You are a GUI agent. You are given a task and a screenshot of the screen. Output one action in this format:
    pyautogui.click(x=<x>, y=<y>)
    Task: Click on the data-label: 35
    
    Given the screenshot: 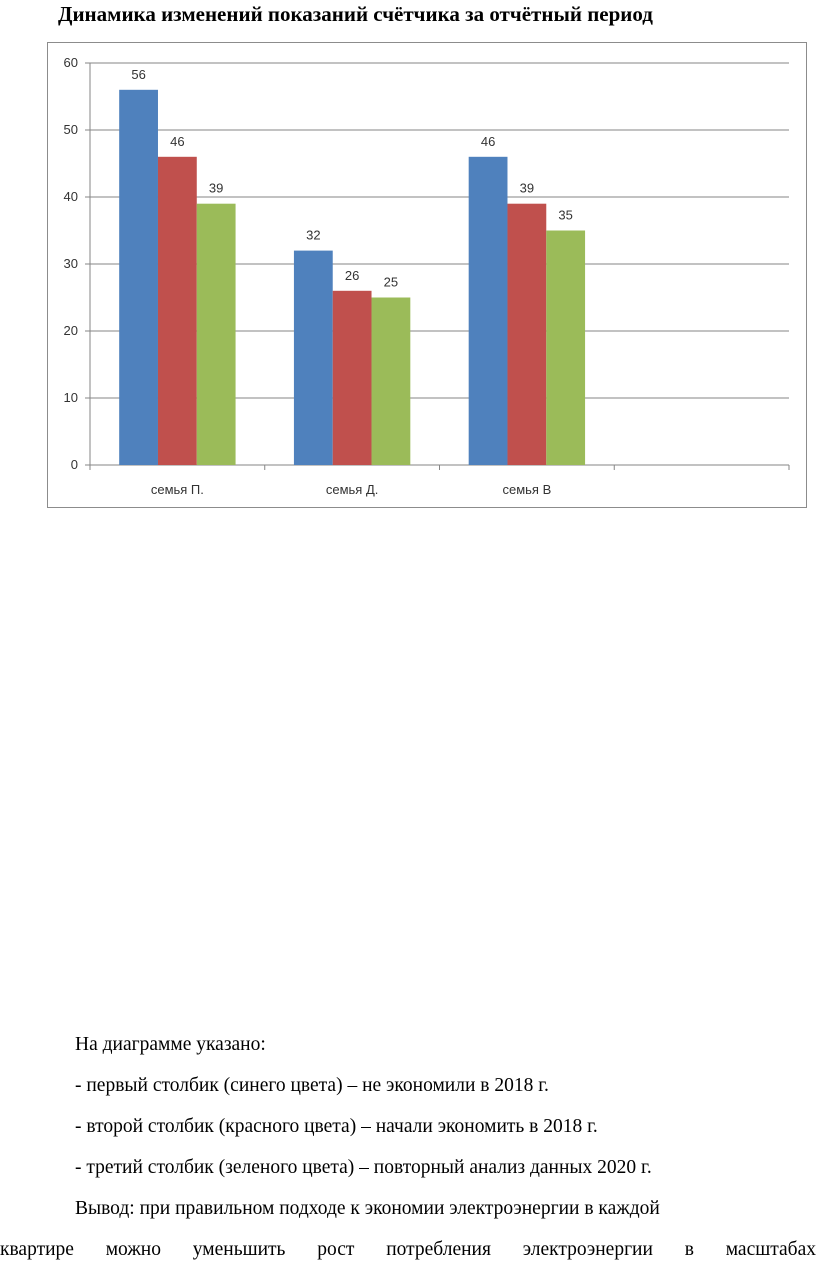 What is the action you would take?
    pyautogui.click(x=565, y=215)
    